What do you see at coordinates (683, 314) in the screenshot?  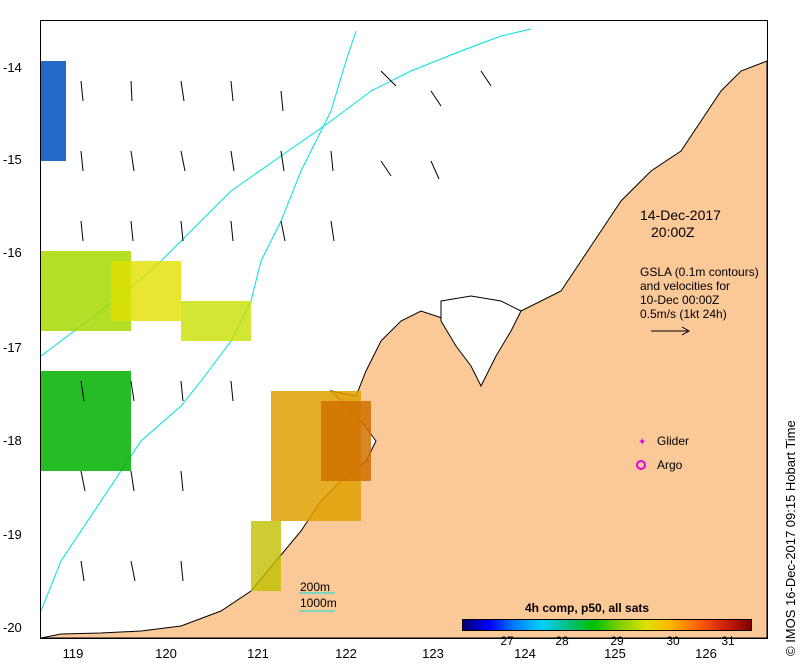 I see `legend-line: 0.5m/s (1kt 24h)` at bounding box center [683, 314].